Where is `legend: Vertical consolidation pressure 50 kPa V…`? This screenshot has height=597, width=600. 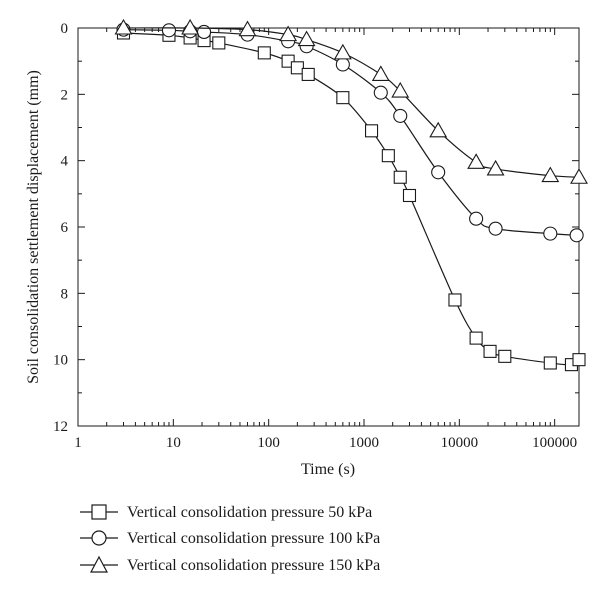 legend: Vertical consolidation pressure 50 kPa V… is located at coordinates (230, 539).